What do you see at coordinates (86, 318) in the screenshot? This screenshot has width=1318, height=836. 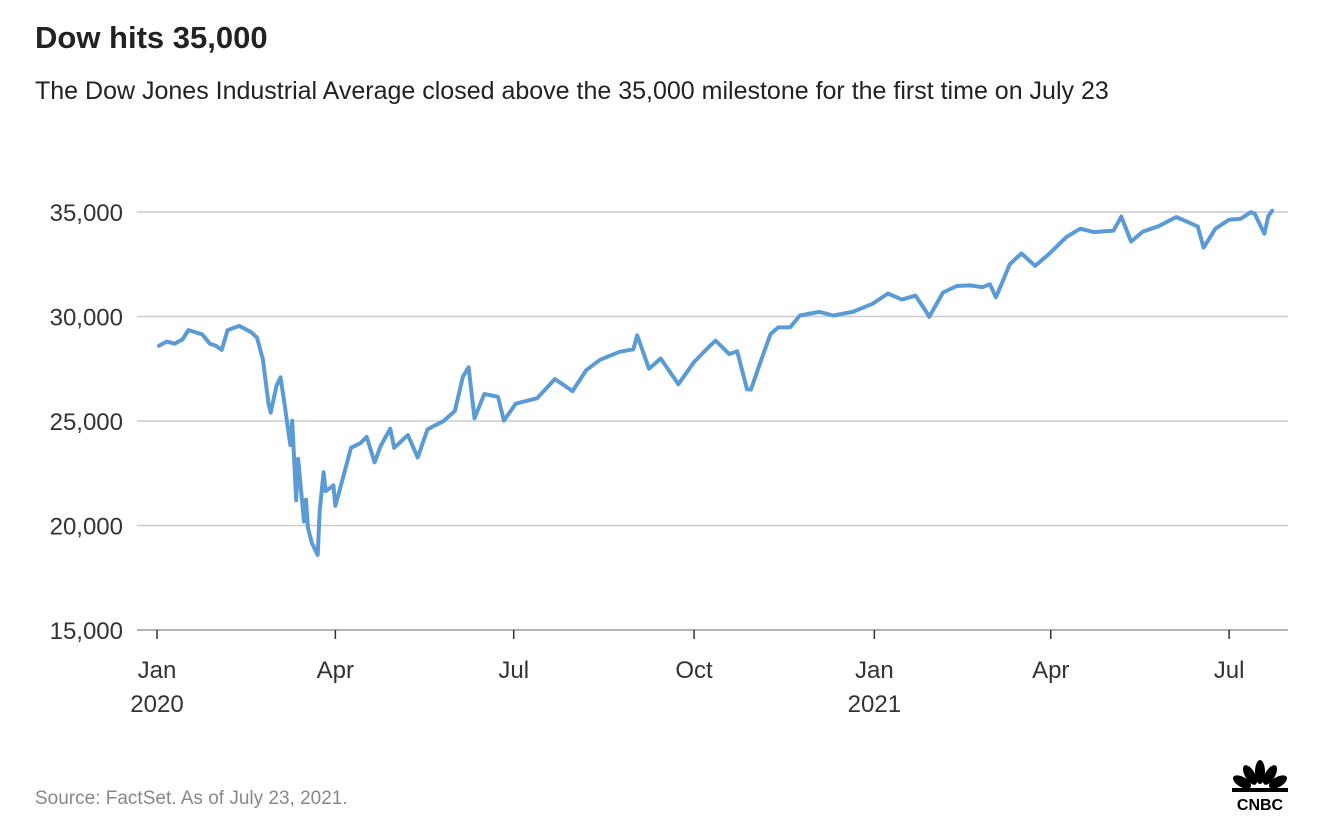 I see `y-tick-label: 30,000` at bounding box center [86, 318].